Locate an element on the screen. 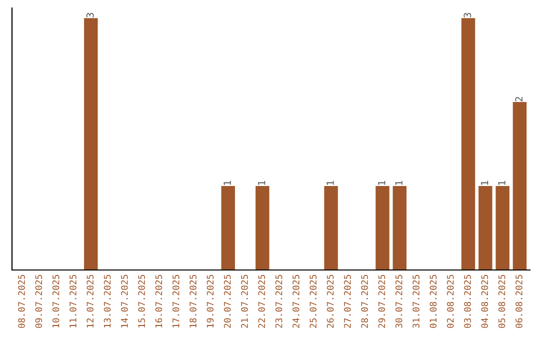 The height and width of the screenshot is (340, 540). x-tick-label: 25.07.2025 is located at coordinates (313, 301).